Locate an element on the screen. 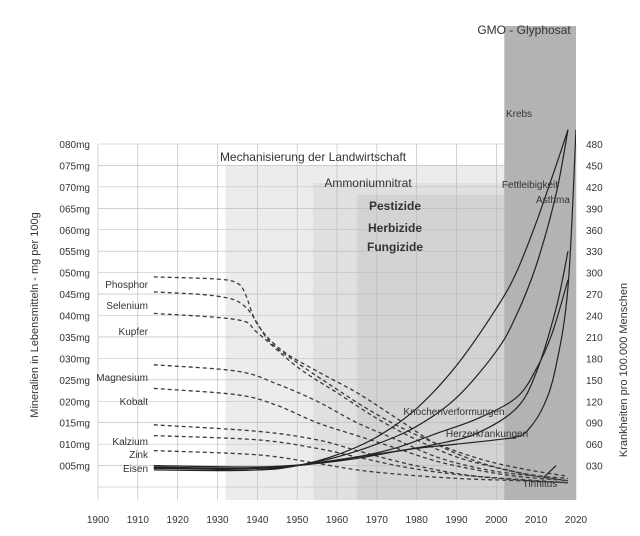 This screenshot has width=640, height=536. mineral-label: Phosphor is located at coordinates (126, 285).